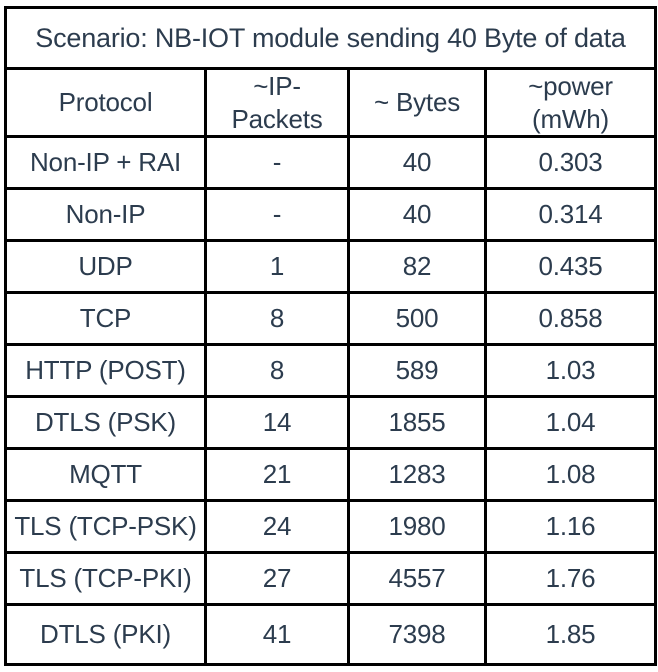  What do you see at coordinates (105, 422) in the screenshot?
I see `protocol-cell: DTLS (PSK)` at bounding box center [105, 422].